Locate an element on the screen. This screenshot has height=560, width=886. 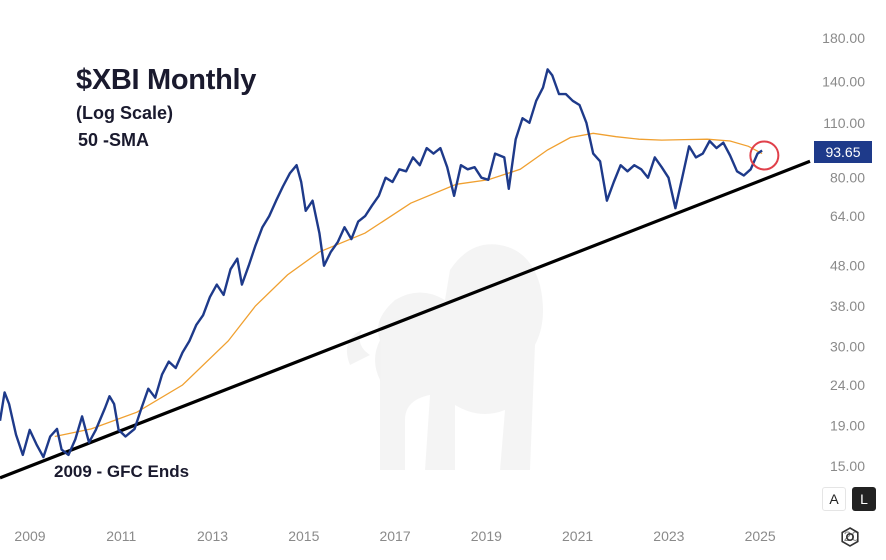
y-tick-label: 30.00 is located at coordinates (847, 347).